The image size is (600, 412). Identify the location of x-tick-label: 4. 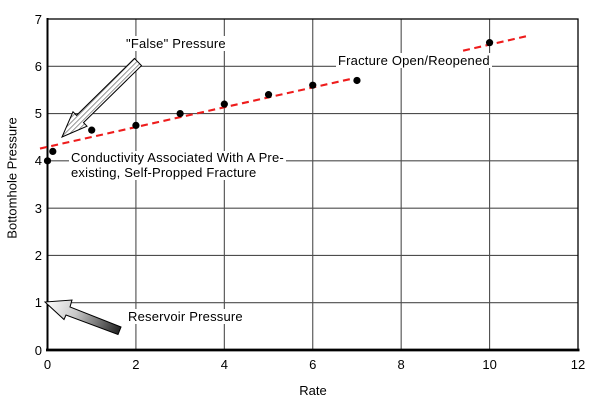
(224, 364).